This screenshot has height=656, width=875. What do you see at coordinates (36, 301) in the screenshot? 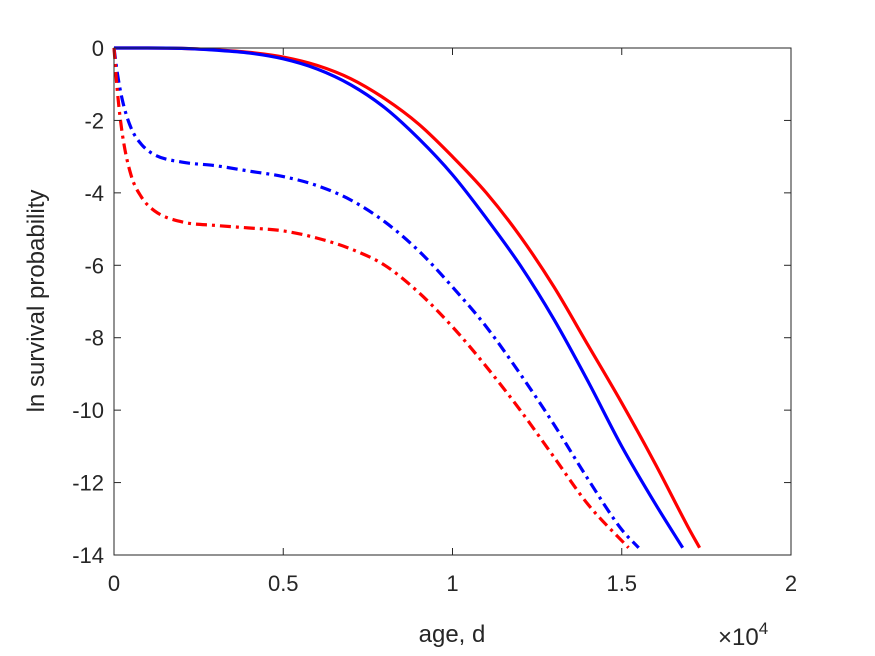
I see `y-axis-label: ln survival probability` at bounding box center [36, 301].